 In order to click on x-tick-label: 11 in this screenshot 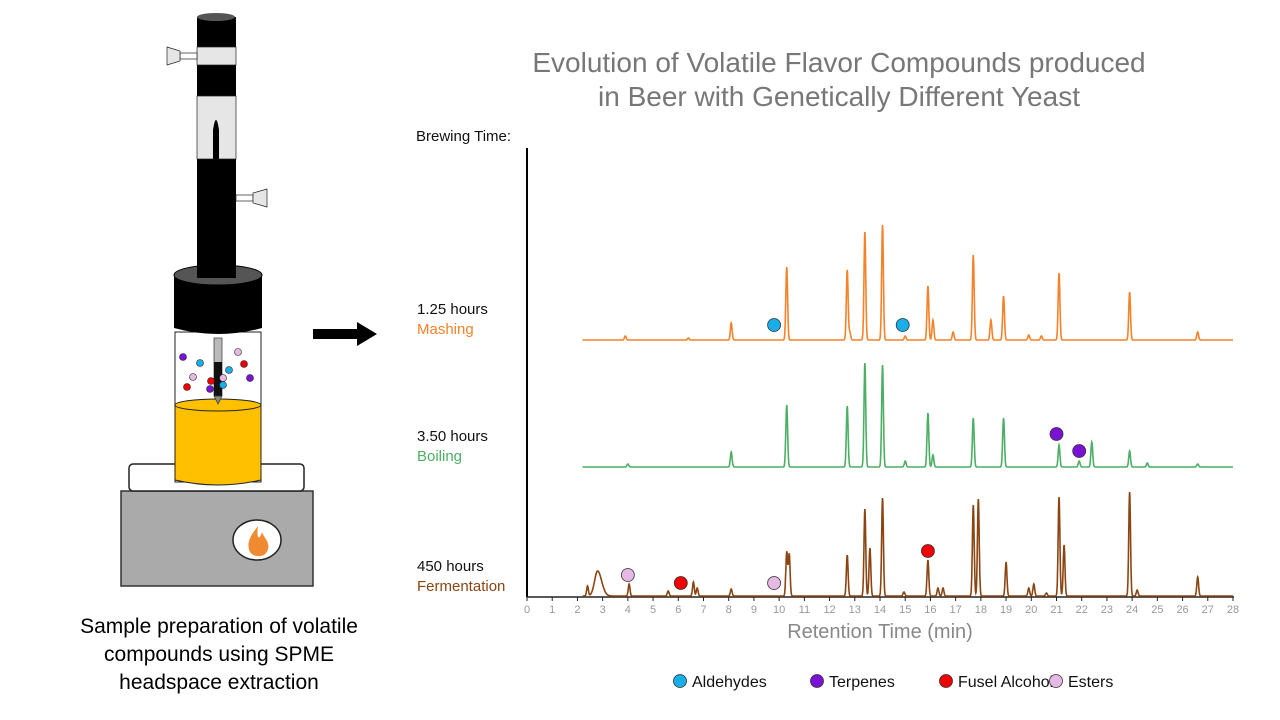, I will do `click(804, 610)`.